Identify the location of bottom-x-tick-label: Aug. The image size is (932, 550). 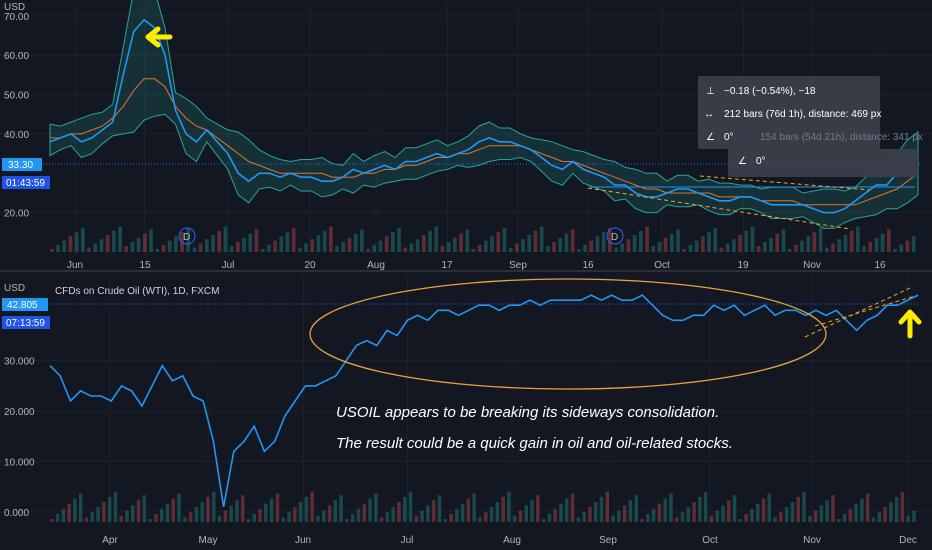
(512, 540).